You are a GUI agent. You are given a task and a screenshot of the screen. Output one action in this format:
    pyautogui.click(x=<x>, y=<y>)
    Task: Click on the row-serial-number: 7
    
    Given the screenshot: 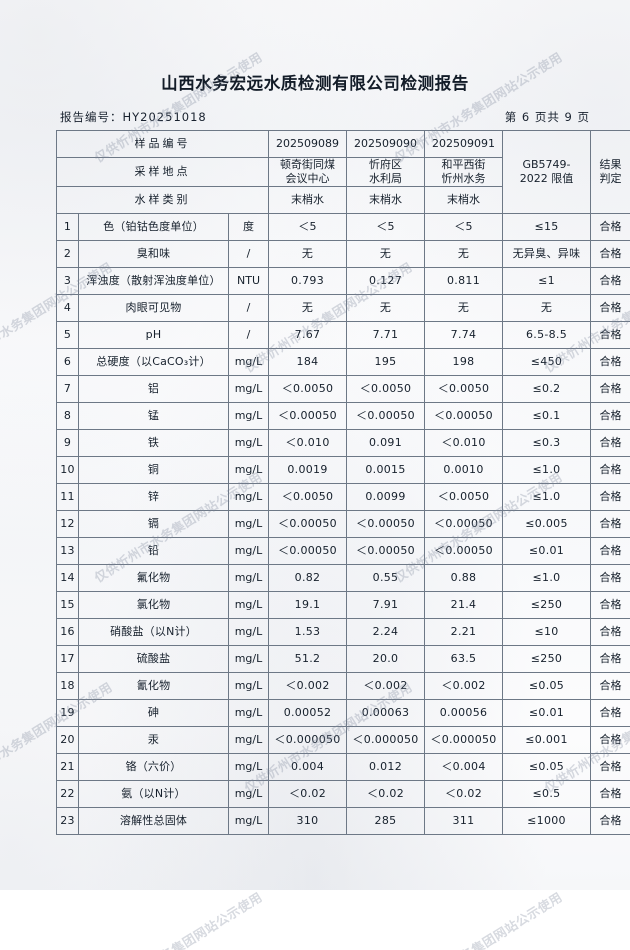 What is the action you would take?
    pyautogui.click(x=68, y=388)
    